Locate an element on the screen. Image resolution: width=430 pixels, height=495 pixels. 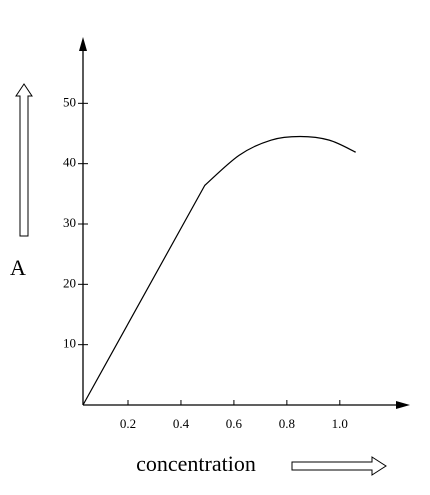
x-tick-label: 0.8 is located at coordinates (287, 423).